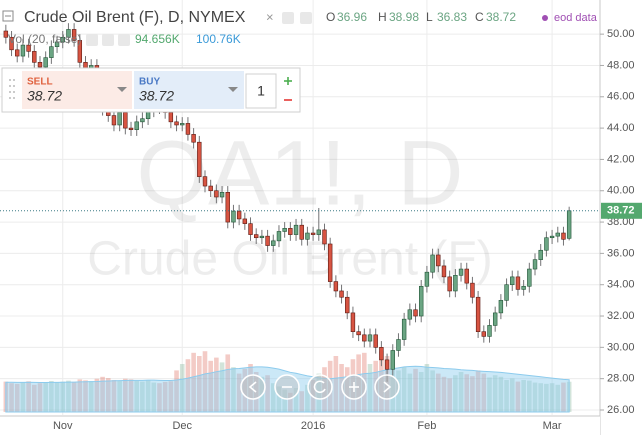 The height and width of the screenshot is (435, 642). What do you see at coordinates (122, 89) in the screenshot?
I see `sell-dropdown` at bounding box center [122, 89].